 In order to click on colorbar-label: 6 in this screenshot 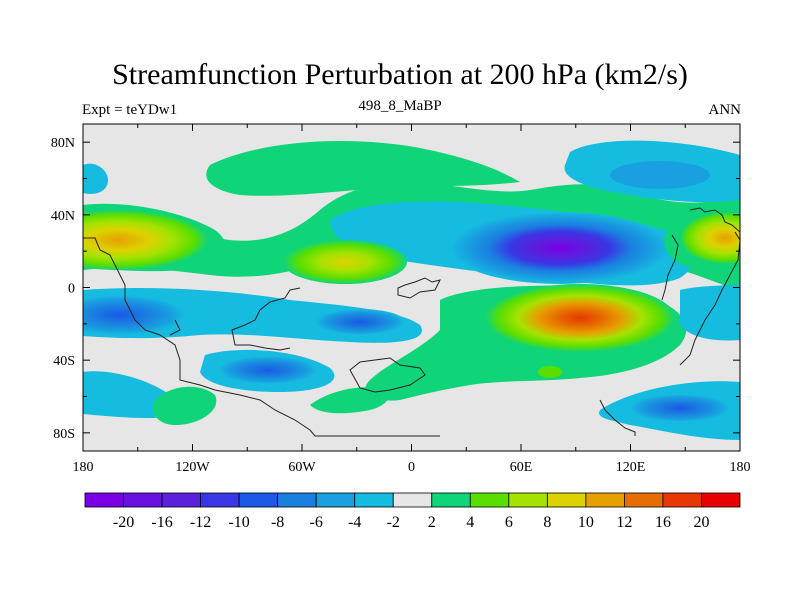, I will do `click(509, 522)`.